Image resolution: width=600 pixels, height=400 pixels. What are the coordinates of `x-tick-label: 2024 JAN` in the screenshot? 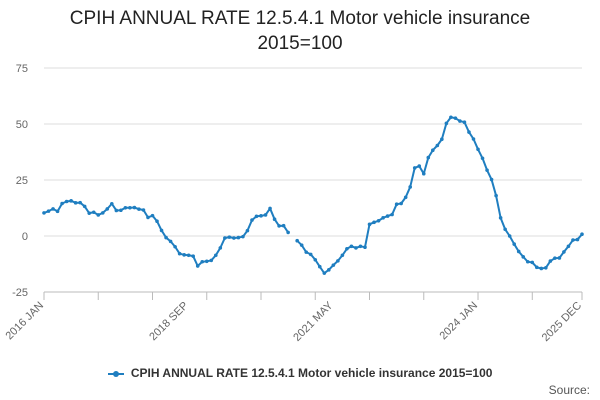 It's located at (458, 321).